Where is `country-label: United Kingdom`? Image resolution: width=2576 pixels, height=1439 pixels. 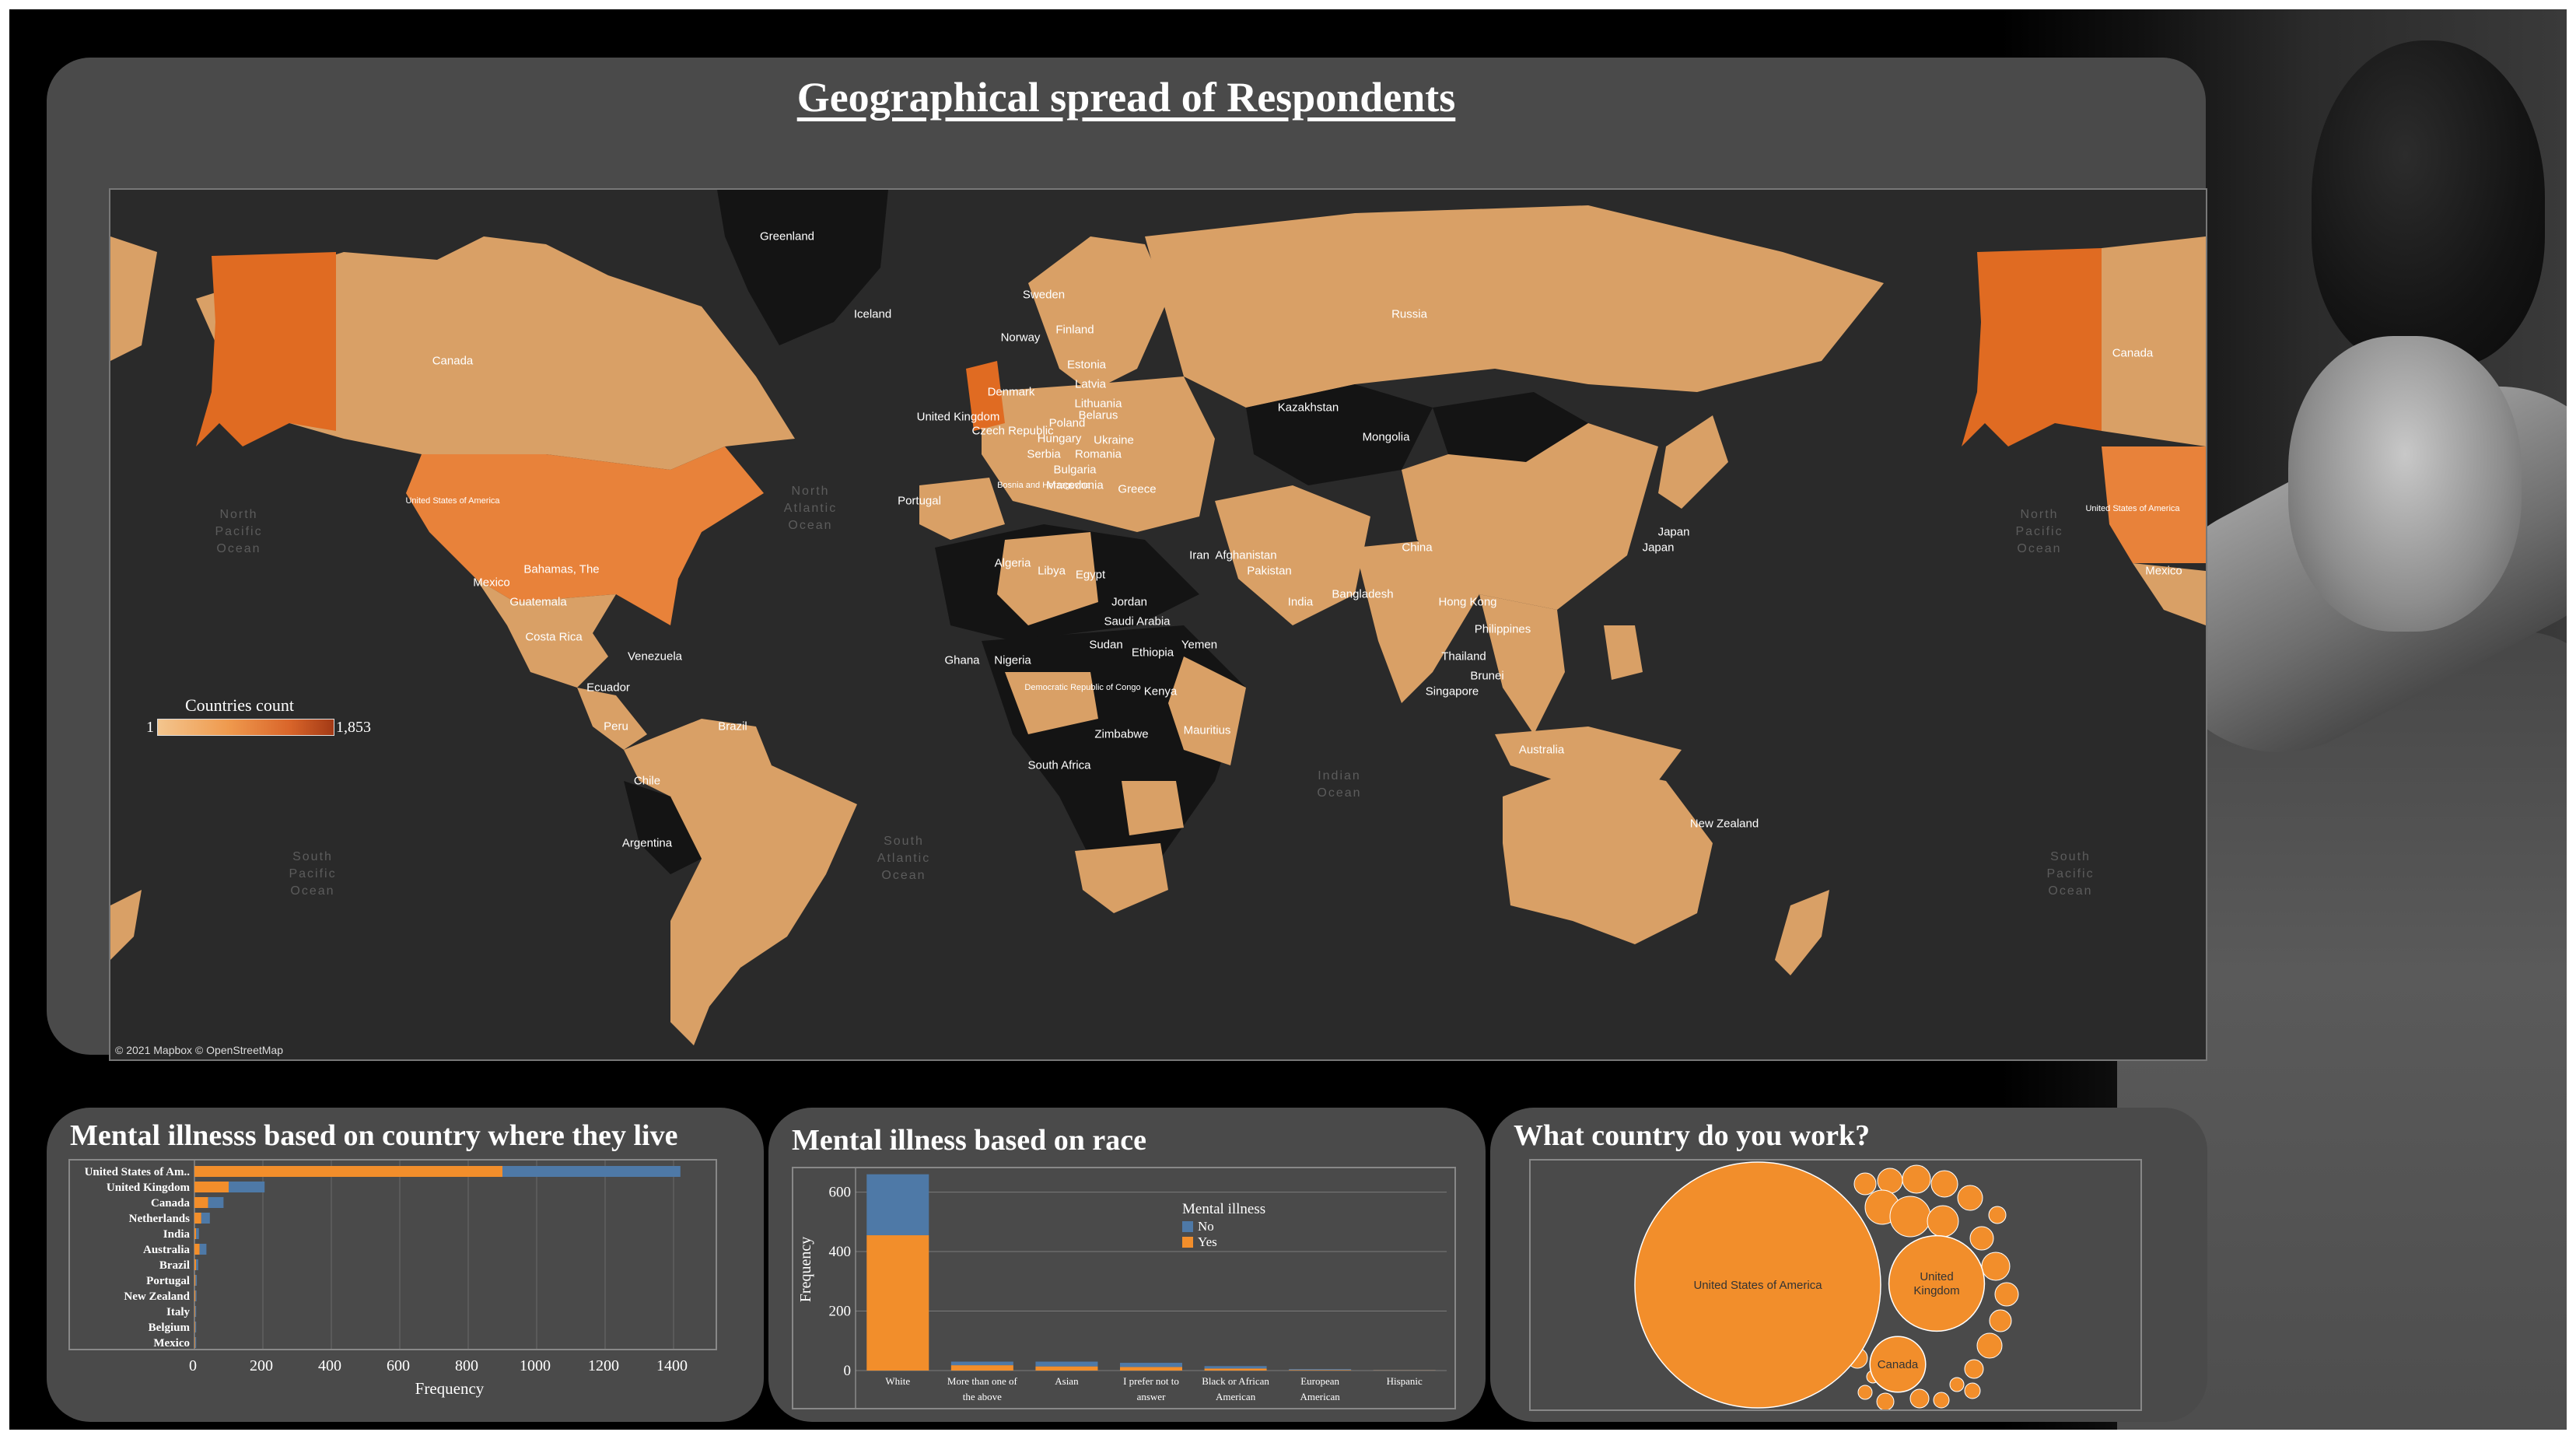 country-label: United Kingdom is located at coordinates (958, 417).